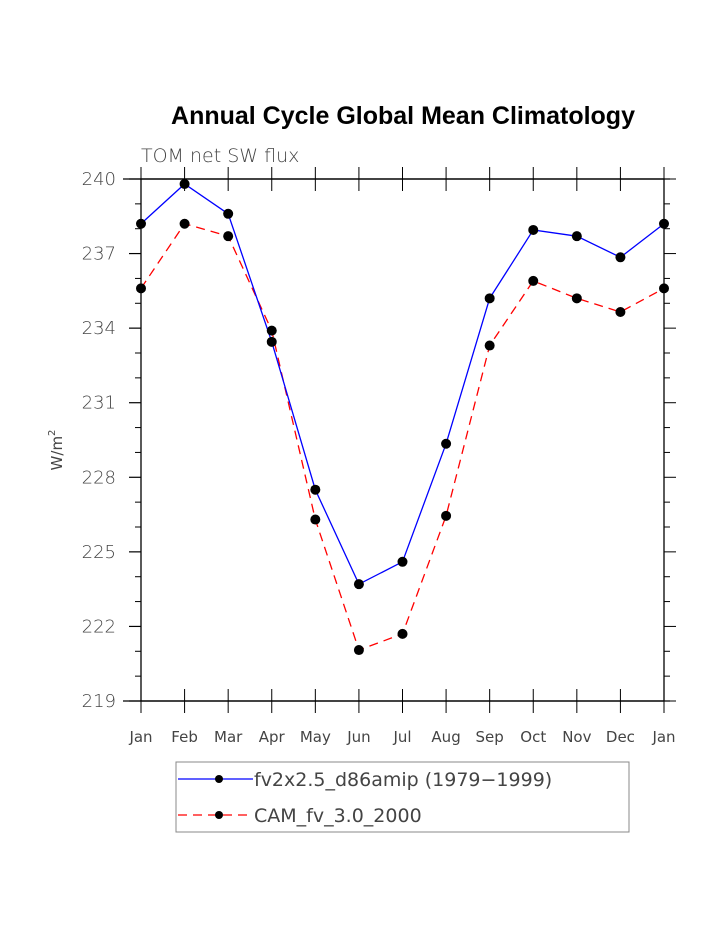  I want to click on svg-text: W/m2, so click(56, 450).